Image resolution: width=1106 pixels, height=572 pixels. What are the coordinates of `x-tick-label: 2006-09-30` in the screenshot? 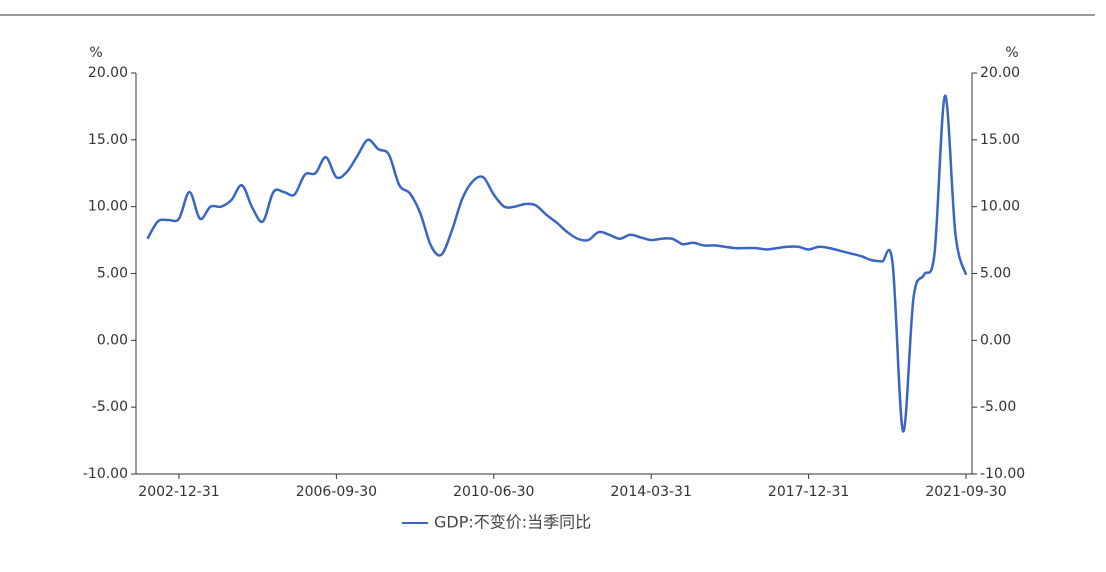 It's located at (336, 492).